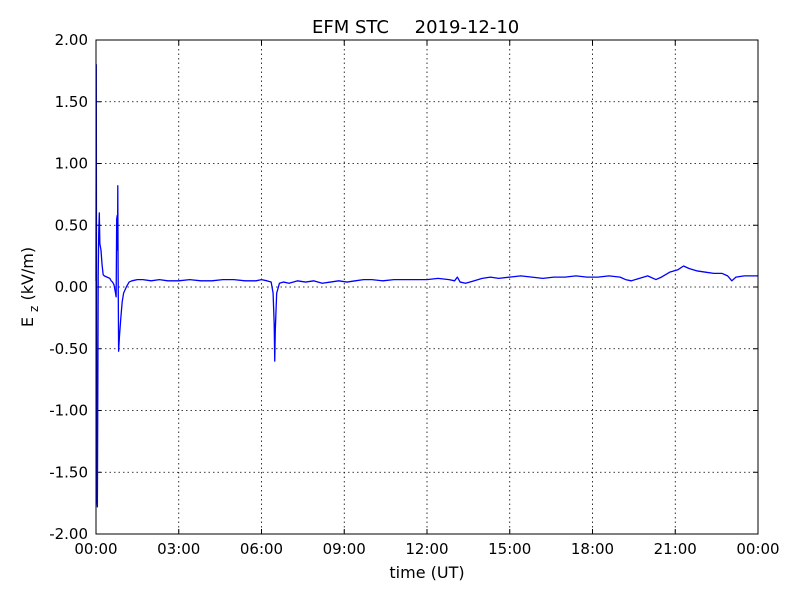  What do you see at coordinates (71, 287) in the screenshot?
I see `y-tick-label: 0.00` at bounding box center [71, 287].